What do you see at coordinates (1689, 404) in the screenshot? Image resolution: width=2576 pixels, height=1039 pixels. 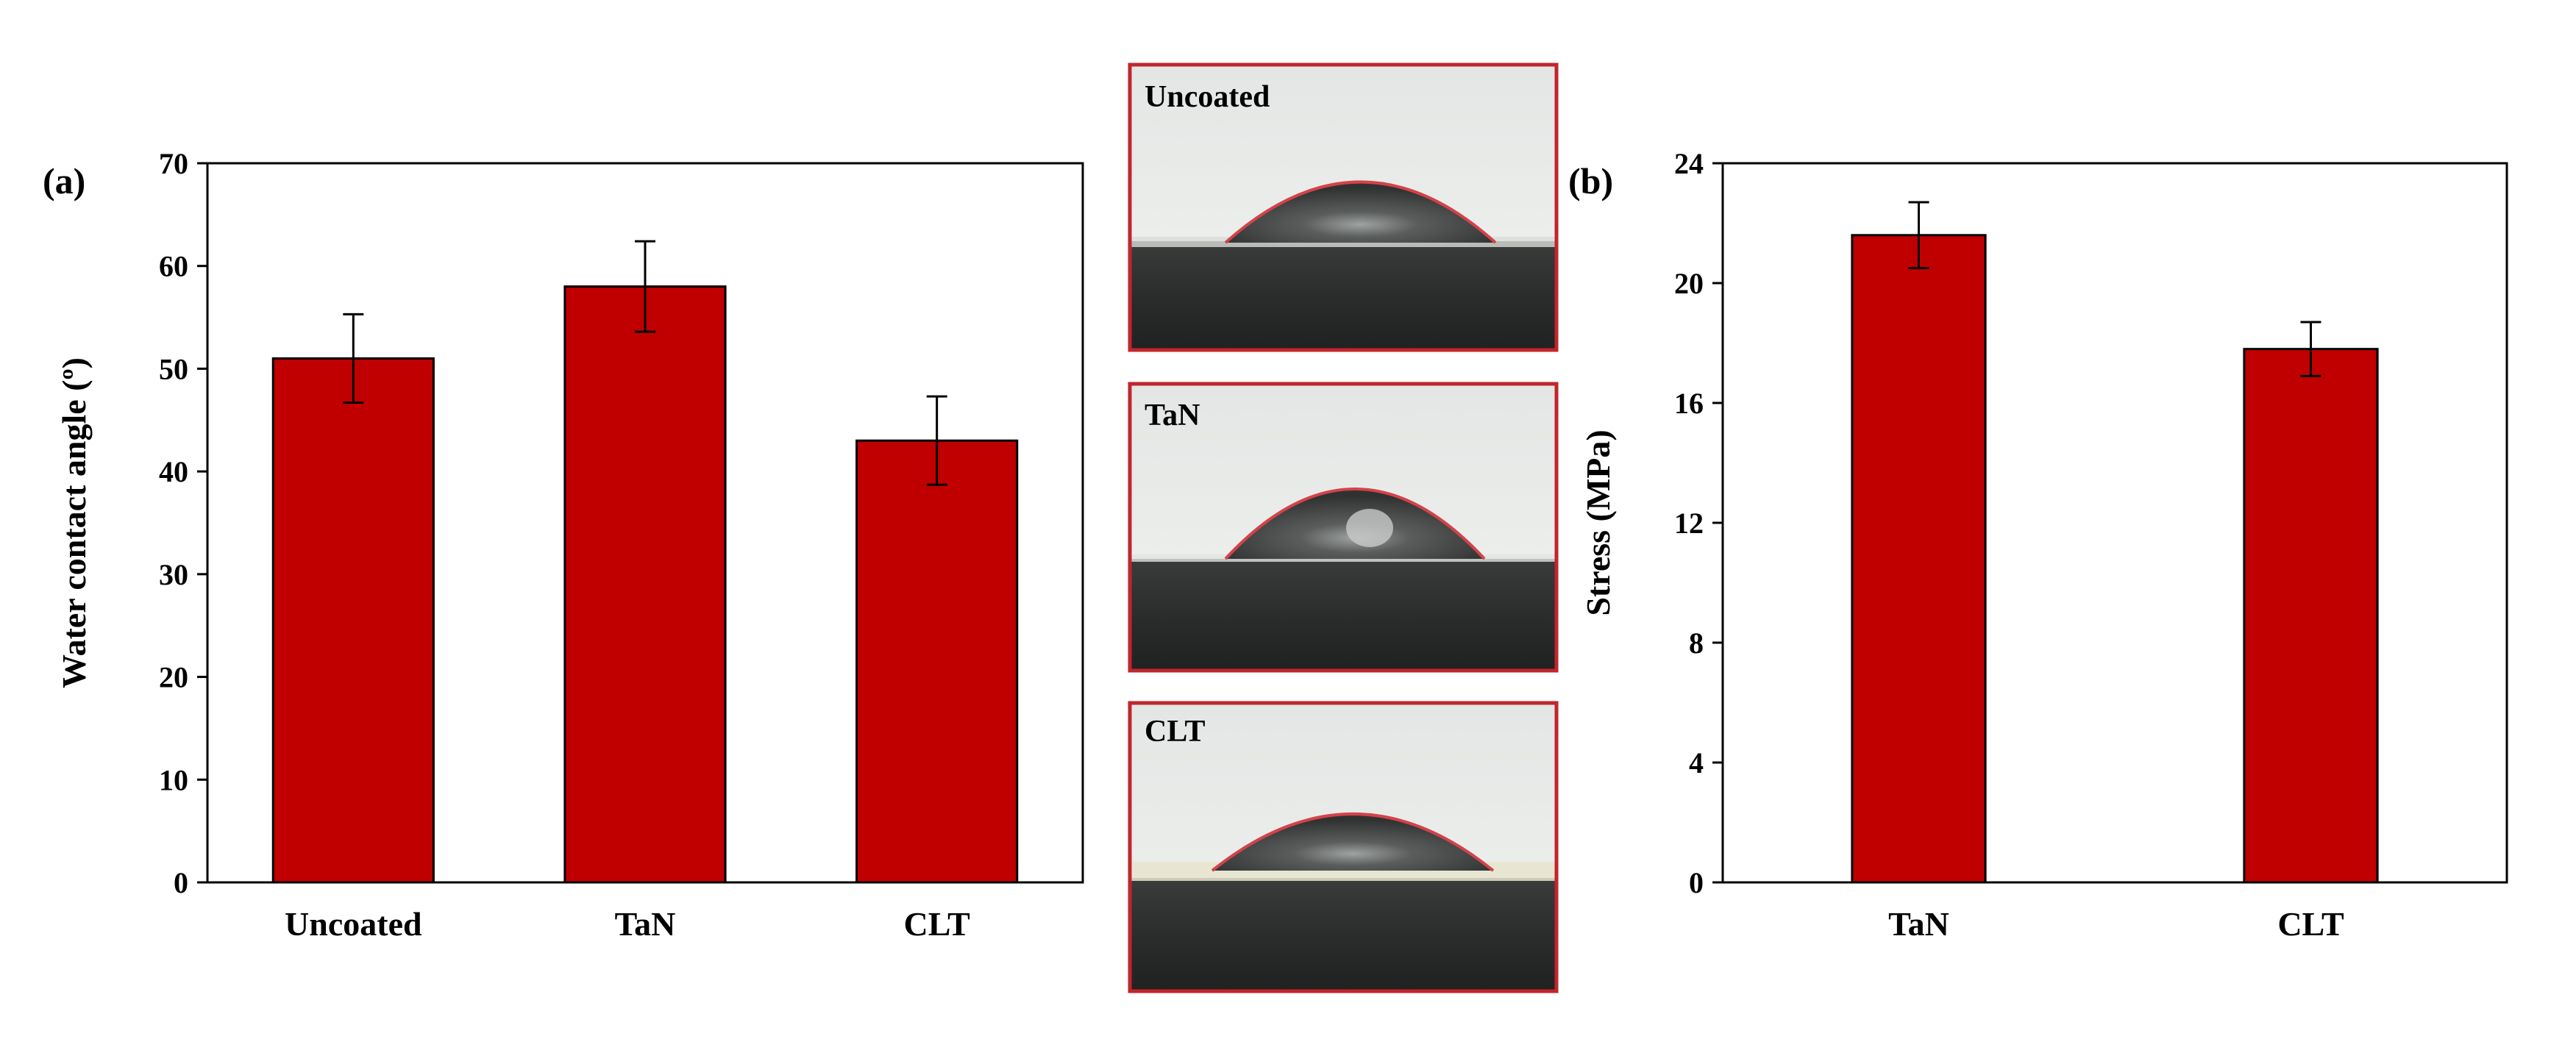 I see `y-tick-label: 16` at bounding box center [1689, 404].